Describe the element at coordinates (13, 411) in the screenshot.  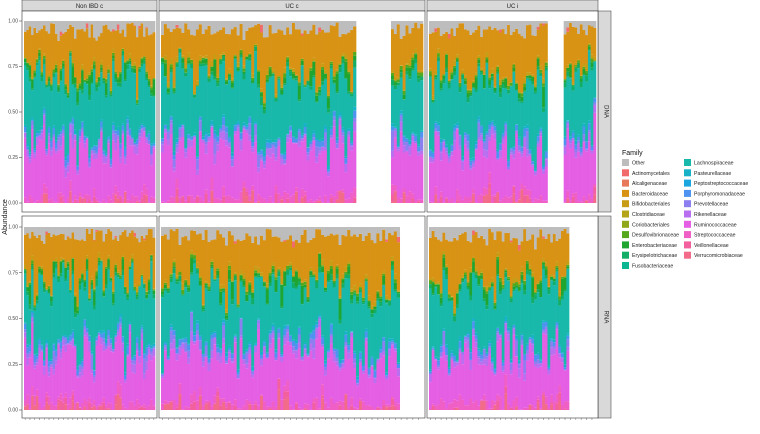
I see `y-tick-label: 0.00` at that location.